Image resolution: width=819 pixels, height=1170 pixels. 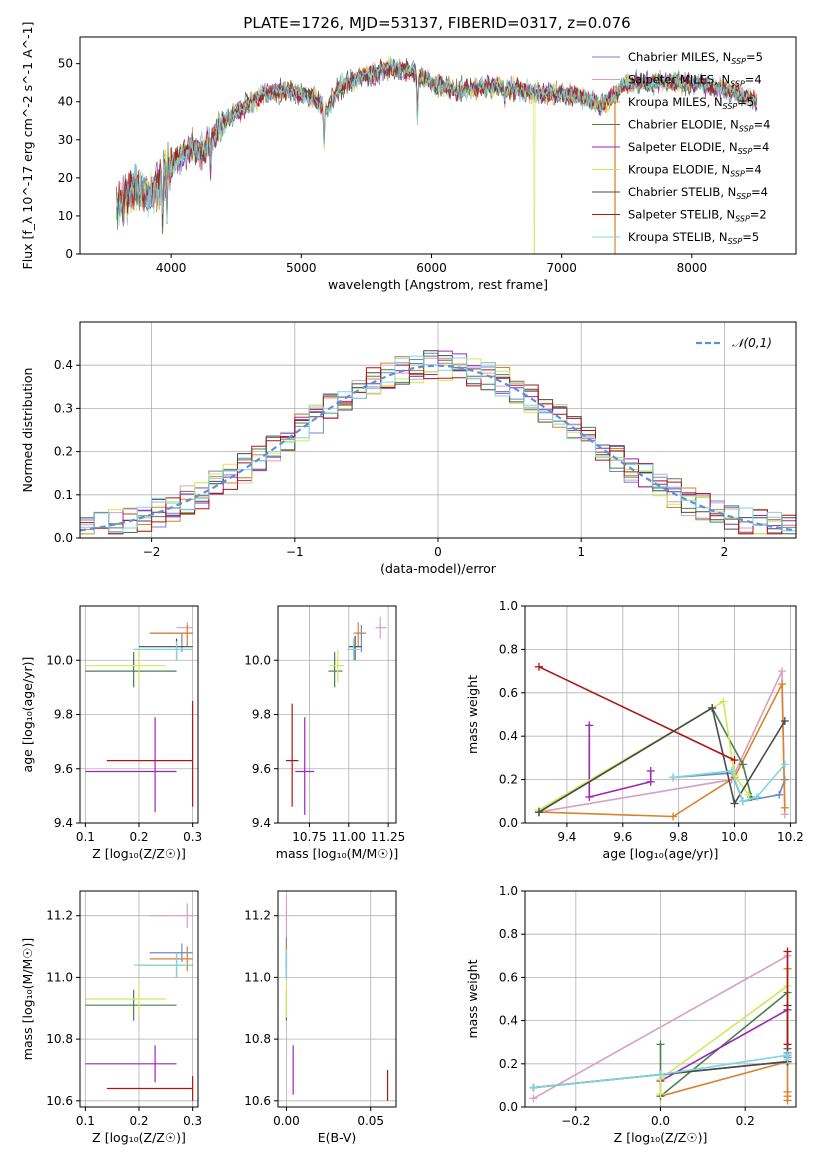 I want to click on x-tick-label: 0.1, so click(x=85, y=837).